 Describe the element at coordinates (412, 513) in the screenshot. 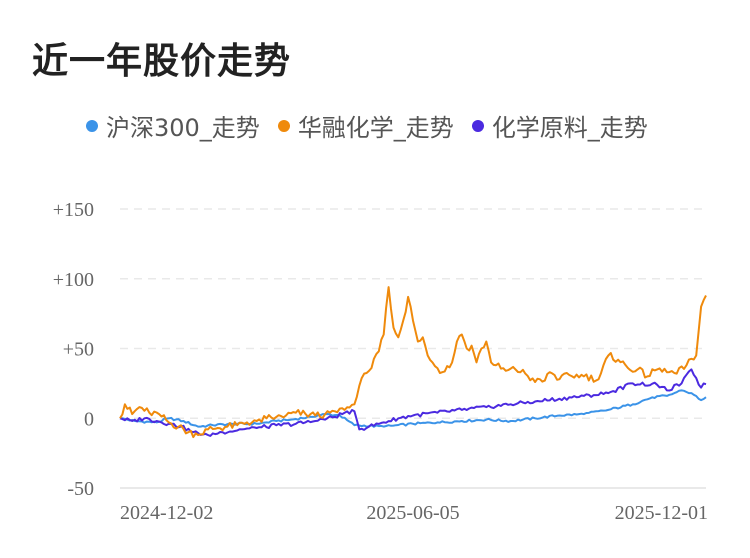

I see `x-tick-label: 2025-06-05` at that location.